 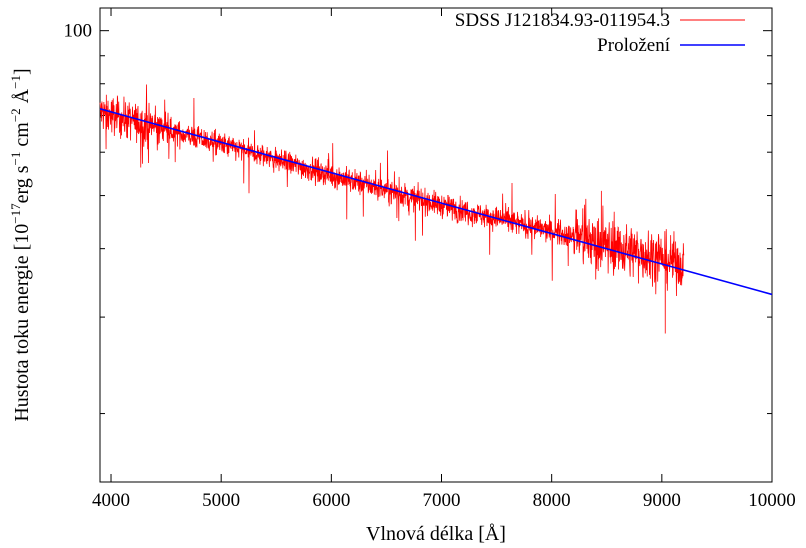 What do you see at coordinates (662, 500) in the screenshot?
I see `x-tick-label: 9000` at bounding box center [662, 500].